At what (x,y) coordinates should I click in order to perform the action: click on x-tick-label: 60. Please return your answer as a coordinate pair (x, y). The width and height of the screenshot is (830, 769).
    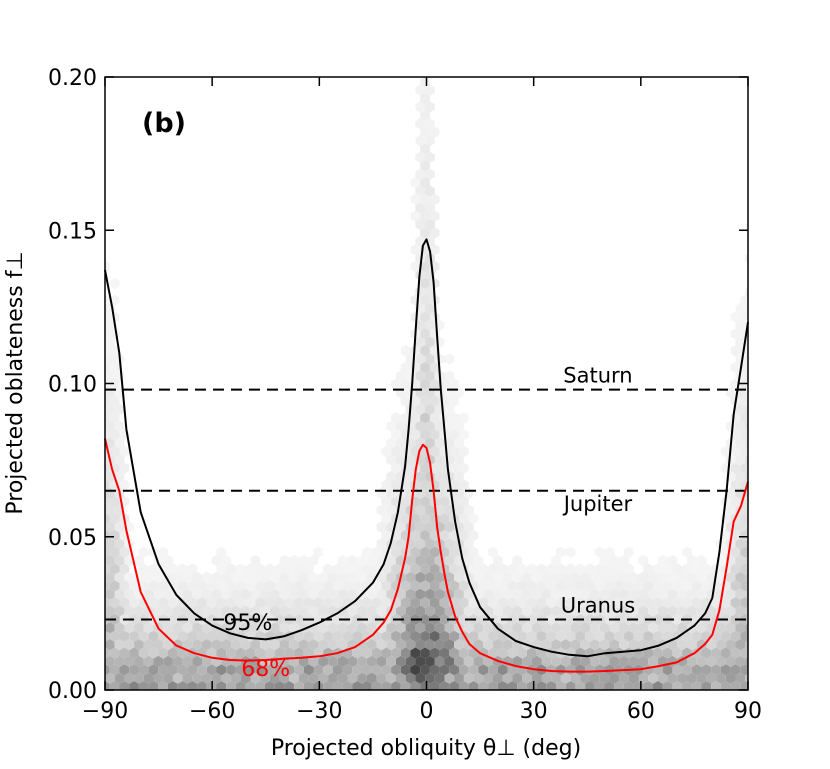
    Looking at the image, I should click on (641, 711).